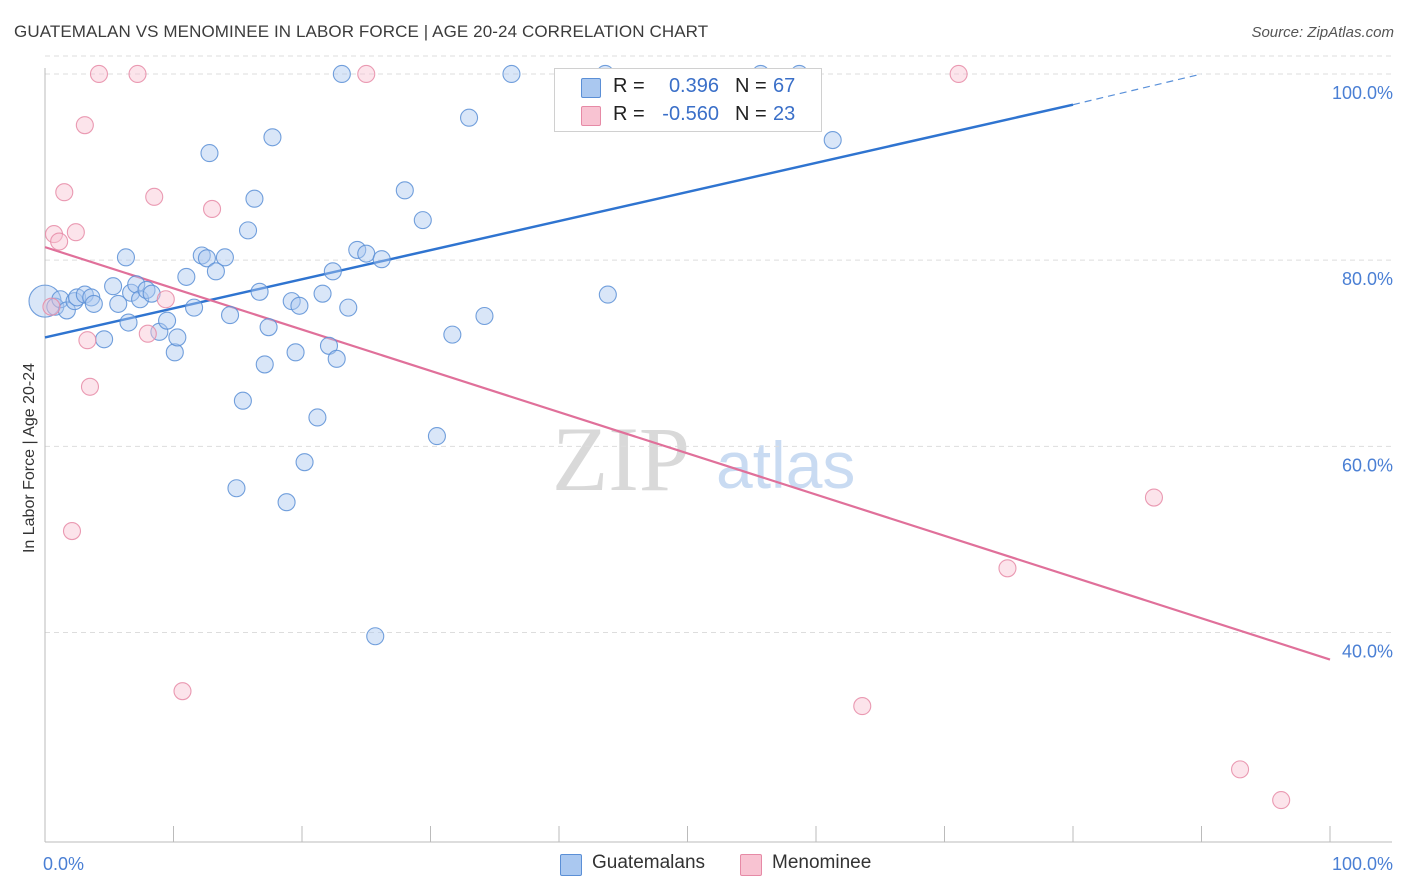 The image size is (1406, 892). I want to click on guatemalans-legend-swatch, so click(571, 865).